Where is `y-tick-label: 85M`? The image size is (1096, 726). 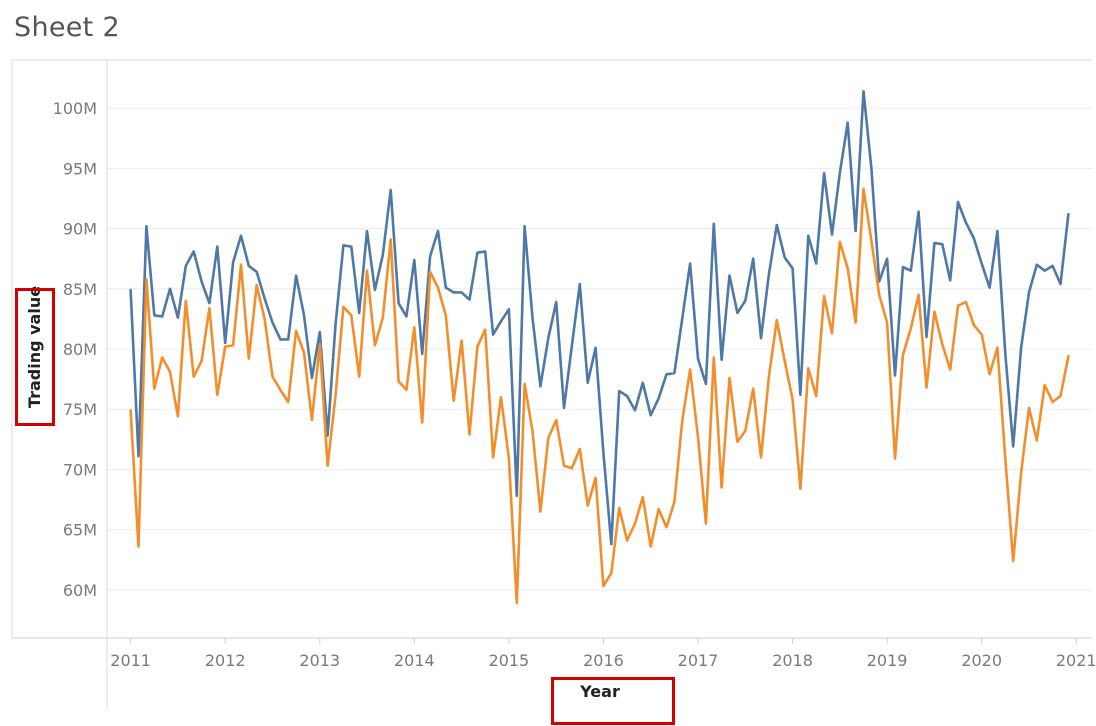
y-tick-label: 85M is located at coordinates (80, 289).